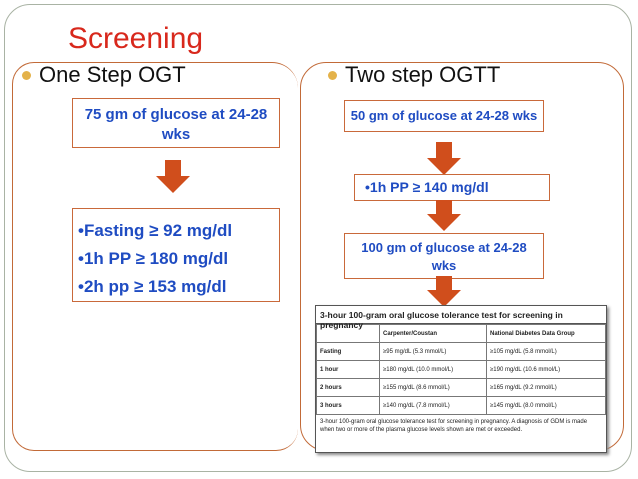  I want to click on table-cell: ≥165 mg/dL (9.2 mmol/L), so click(546, 387).